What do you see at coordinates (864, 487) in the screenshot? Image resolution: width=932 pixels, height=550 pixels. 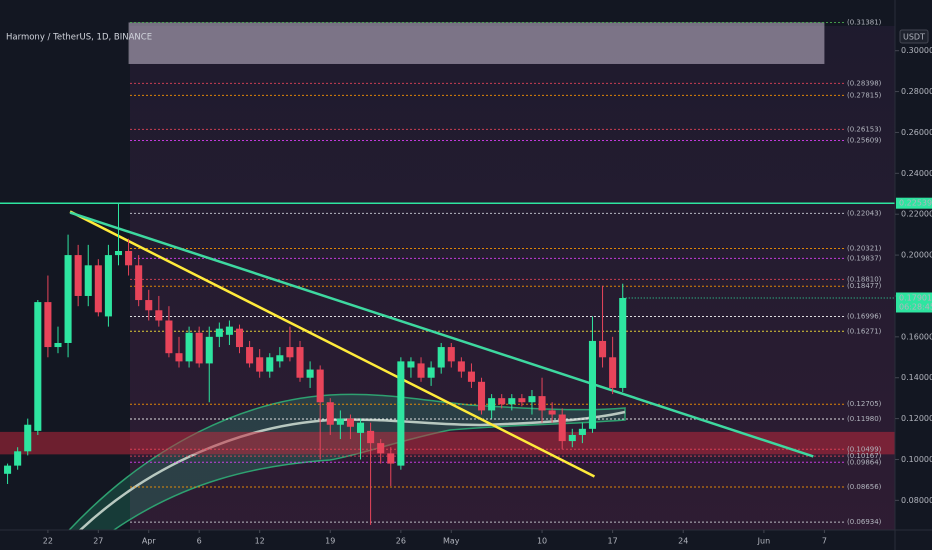 I see `level-label: (0.08656)` at bounding box center [864, 487].